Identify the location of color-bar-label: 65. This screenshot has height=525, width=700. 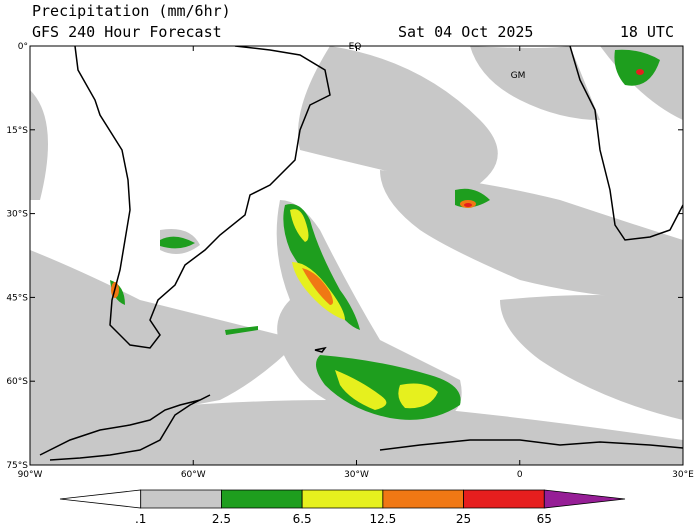
(544, 518).